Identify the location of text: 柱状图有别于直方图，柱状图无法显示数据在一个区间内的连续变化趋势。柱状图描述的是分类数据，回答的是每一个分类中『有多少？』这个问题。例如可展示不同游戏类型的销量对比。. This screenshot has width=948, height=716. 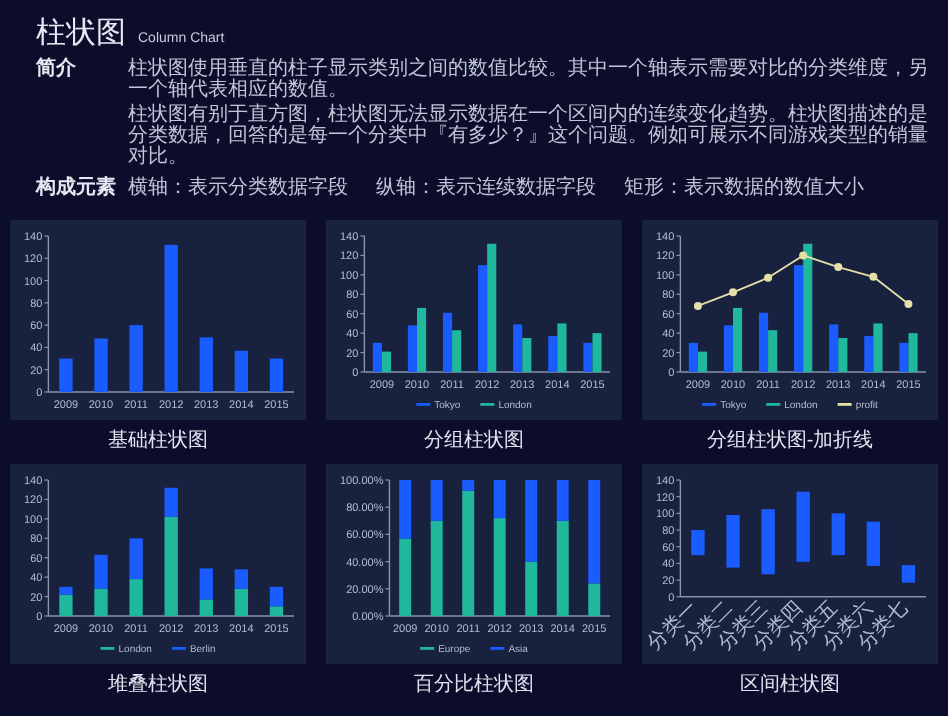
(528, 135).